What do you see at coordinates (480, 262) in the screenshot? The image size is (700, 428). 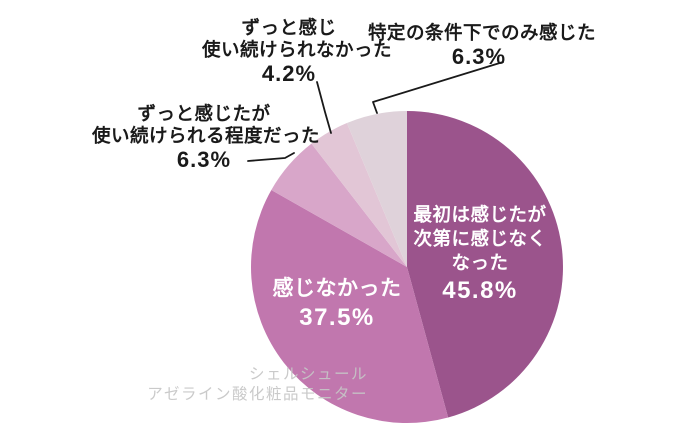 I see `inner-label-slice1-line3: なった` at bounding box center [480, 262].